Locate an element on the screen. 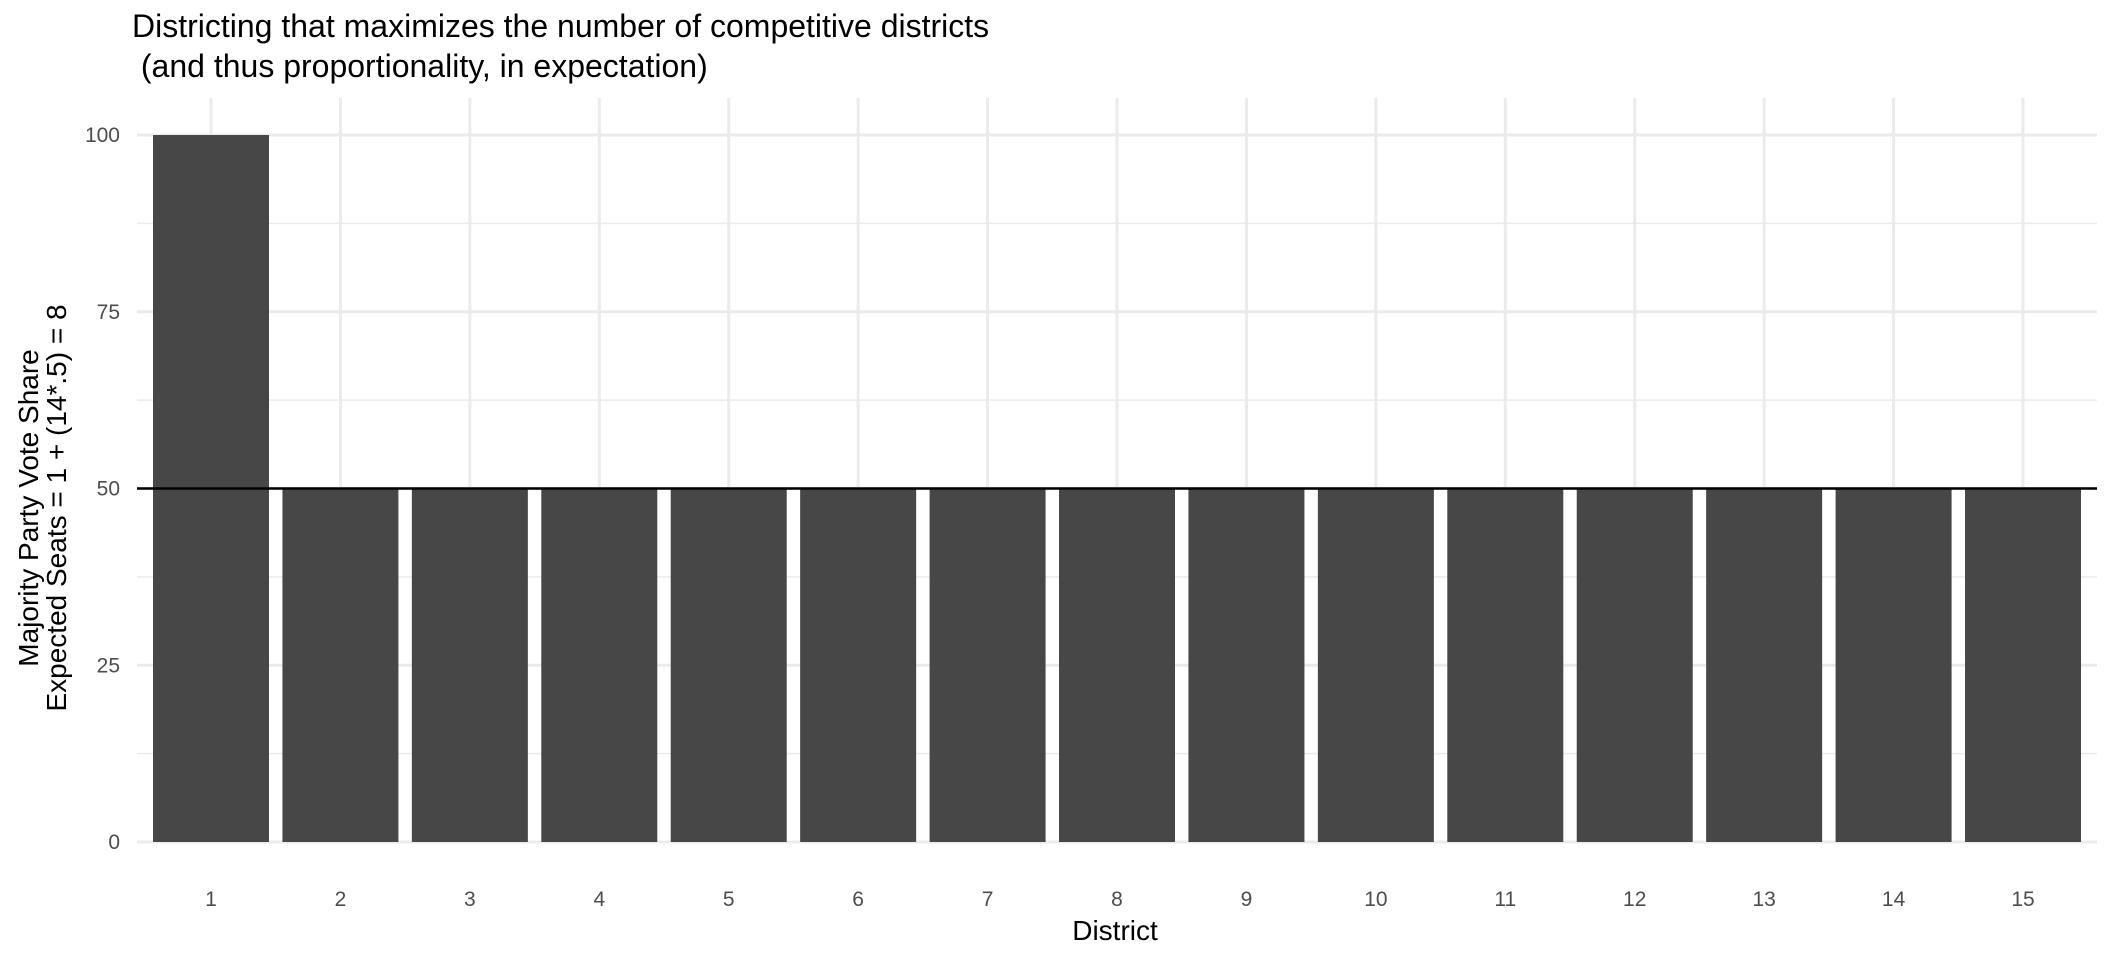  y-tick-label: 0 is located at coordinates (114, 842).